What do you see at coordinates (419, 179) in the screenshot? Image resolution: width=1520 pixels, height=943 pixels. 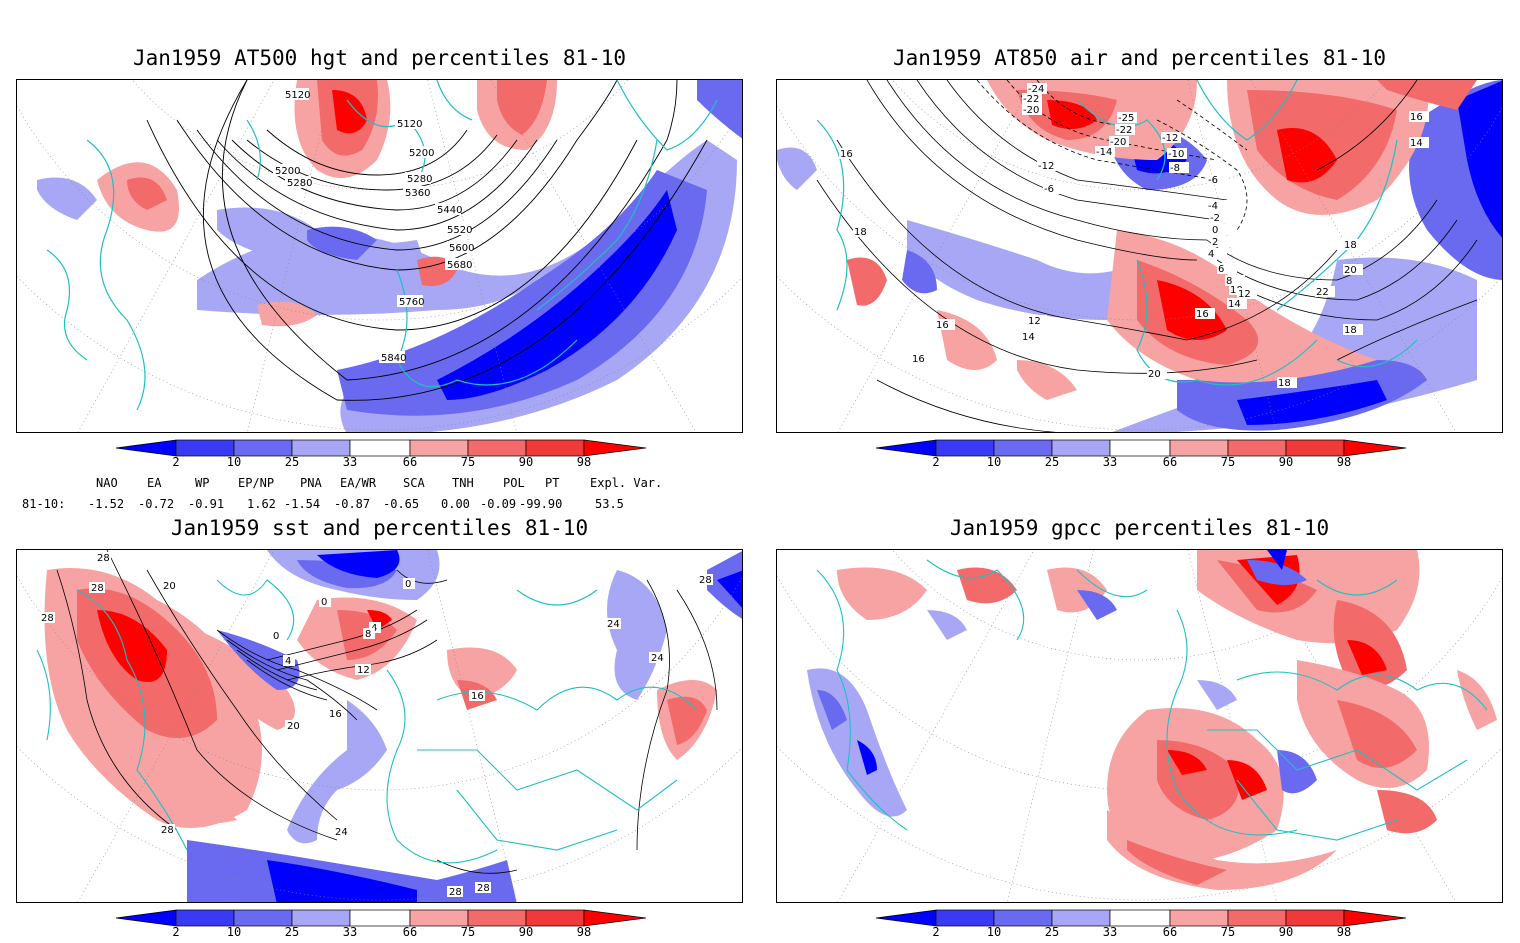 I see `contour-label: 5280` at bounding box center [419, 179].